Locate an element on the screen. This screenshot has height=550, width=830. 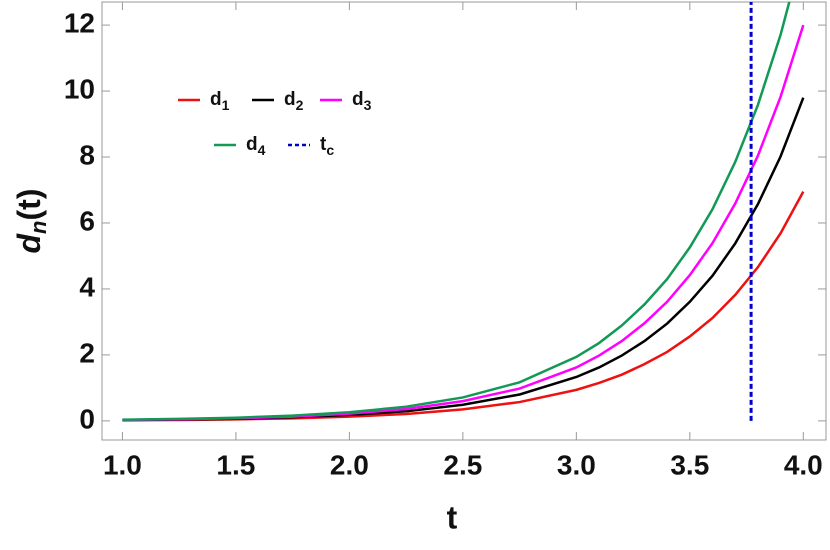
x-tick-label: 2.0 is located at coordinates (349, 464).